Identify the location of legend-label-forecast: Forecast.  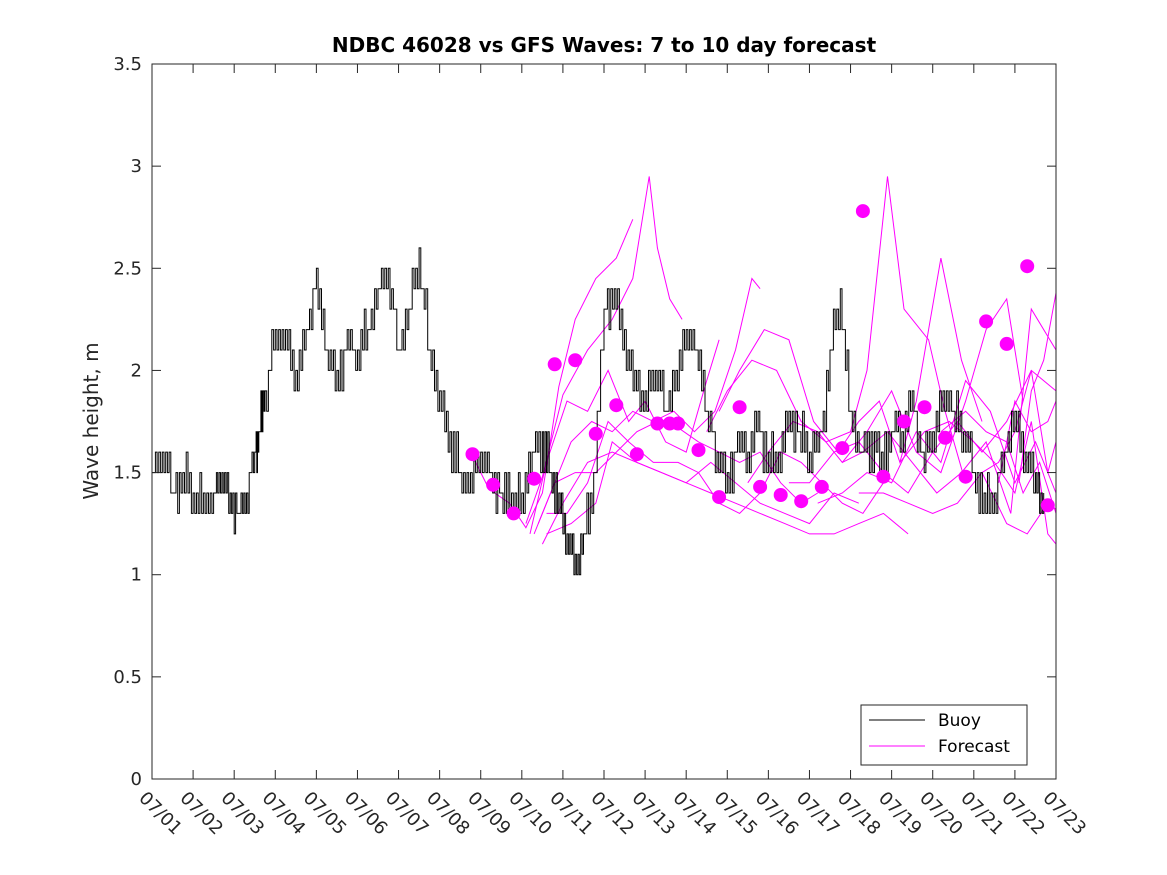
(974, 747).